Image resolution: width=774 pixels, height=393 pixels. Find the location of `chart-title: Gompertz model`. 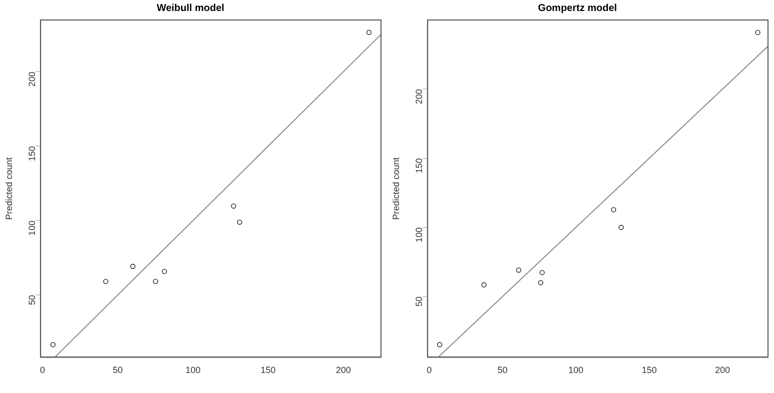

chart-title: Gompertz model is located at coordinates (578, 8).